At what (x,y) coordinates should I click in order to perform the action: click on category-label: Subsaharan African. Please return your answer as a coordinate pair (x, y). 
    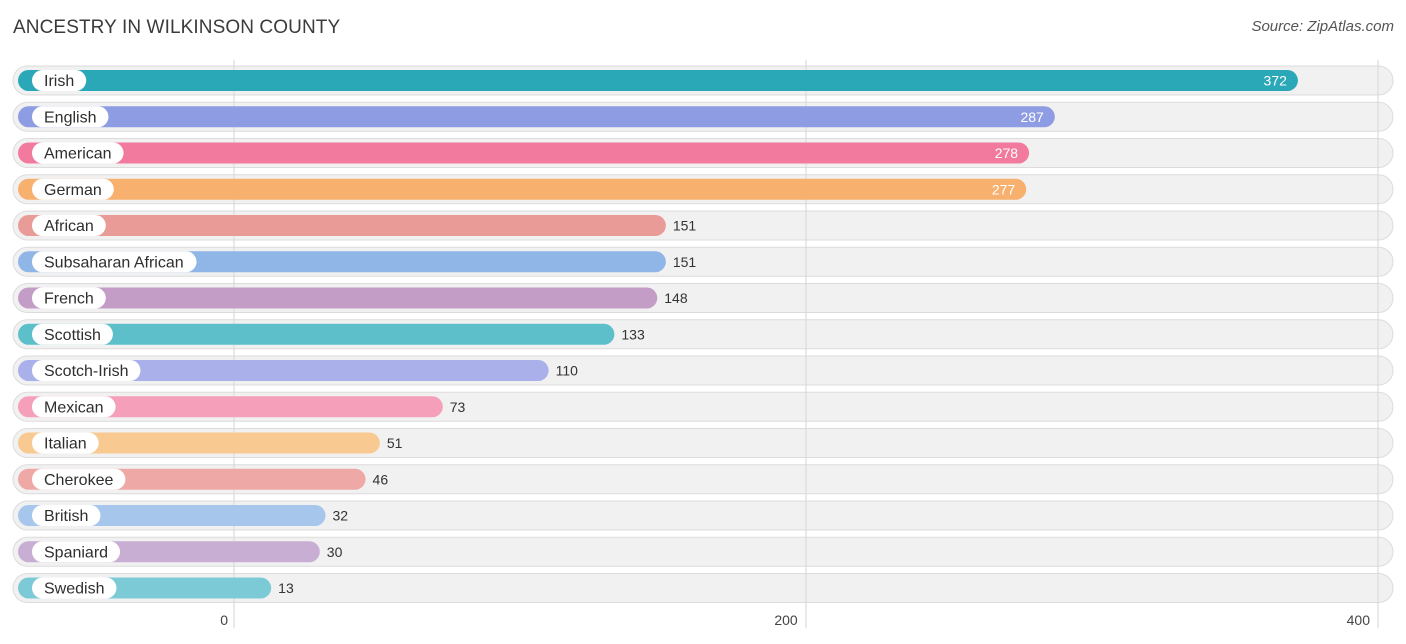
    Looking at the image, I should click on (114, 262).